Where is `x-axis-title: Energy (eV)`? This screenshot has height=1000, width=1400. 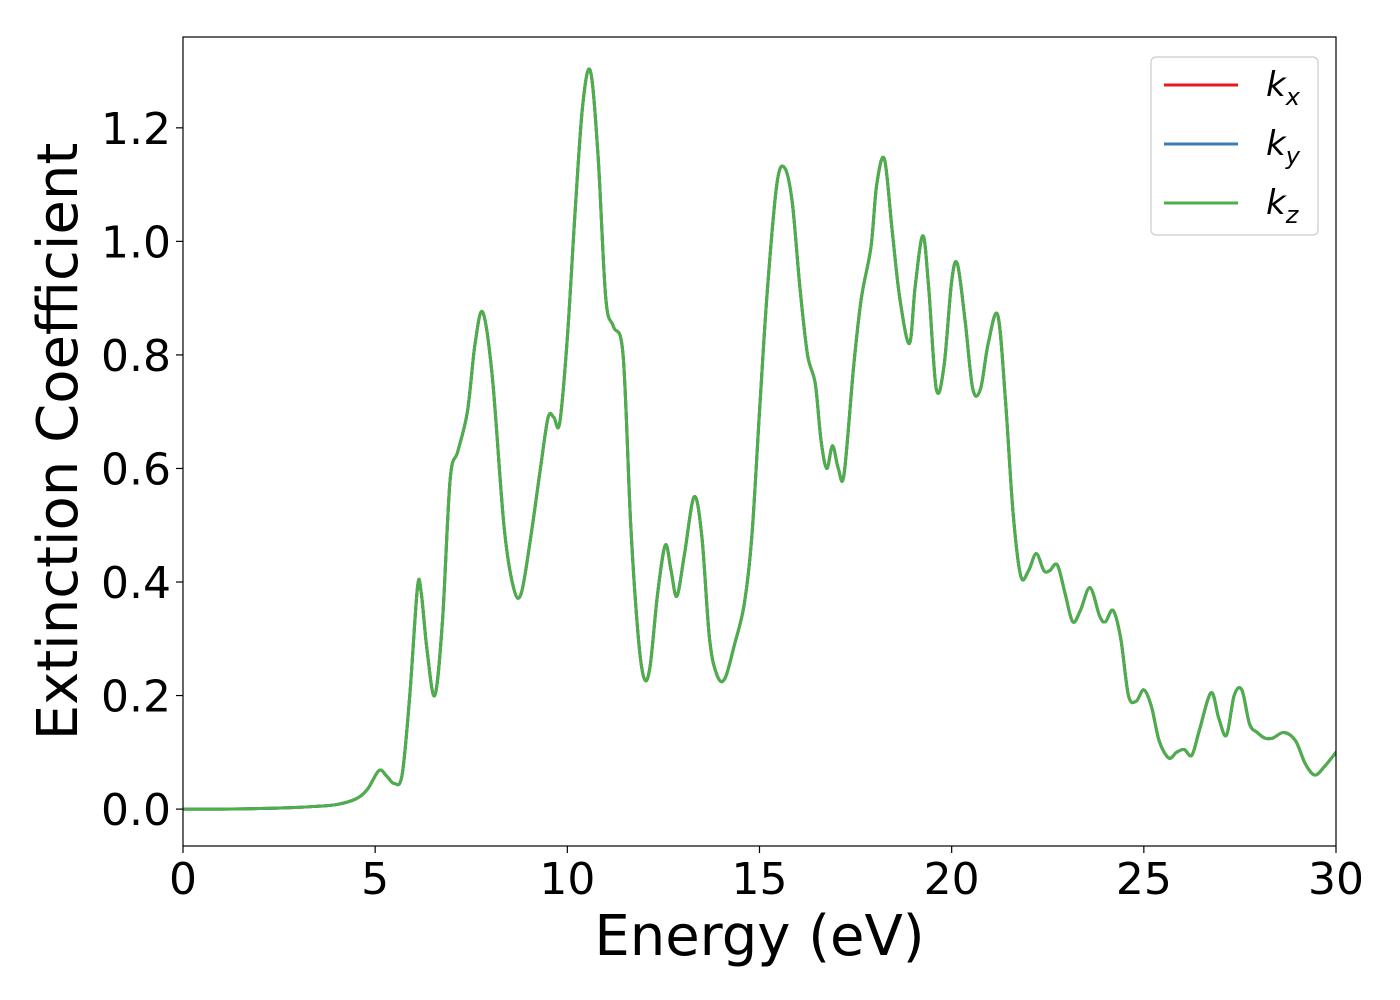 x-axis-title: Energy (eV) is located at coordinates (759, 936).